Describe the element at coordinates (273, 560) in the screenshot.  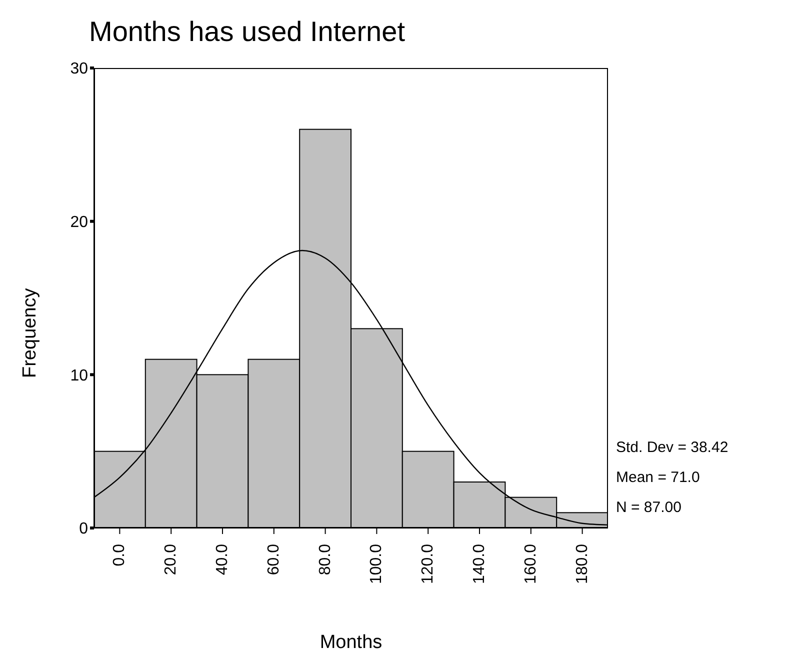
I see `x-tick-label: 60.0` at that location.